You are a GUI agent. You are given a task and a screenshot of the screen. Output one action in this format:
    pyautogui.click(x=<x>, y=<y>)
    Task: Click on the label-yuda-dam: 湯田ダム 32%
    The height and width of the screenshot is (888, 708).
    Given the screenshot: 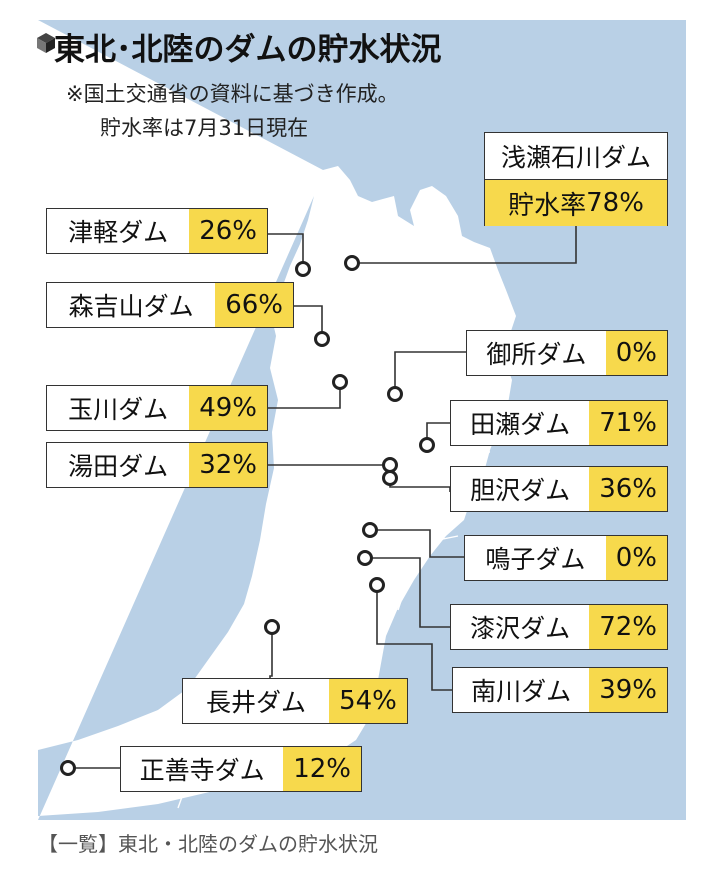 What is the action you would take?
    pyautogui.click(x=157, y=465)
    